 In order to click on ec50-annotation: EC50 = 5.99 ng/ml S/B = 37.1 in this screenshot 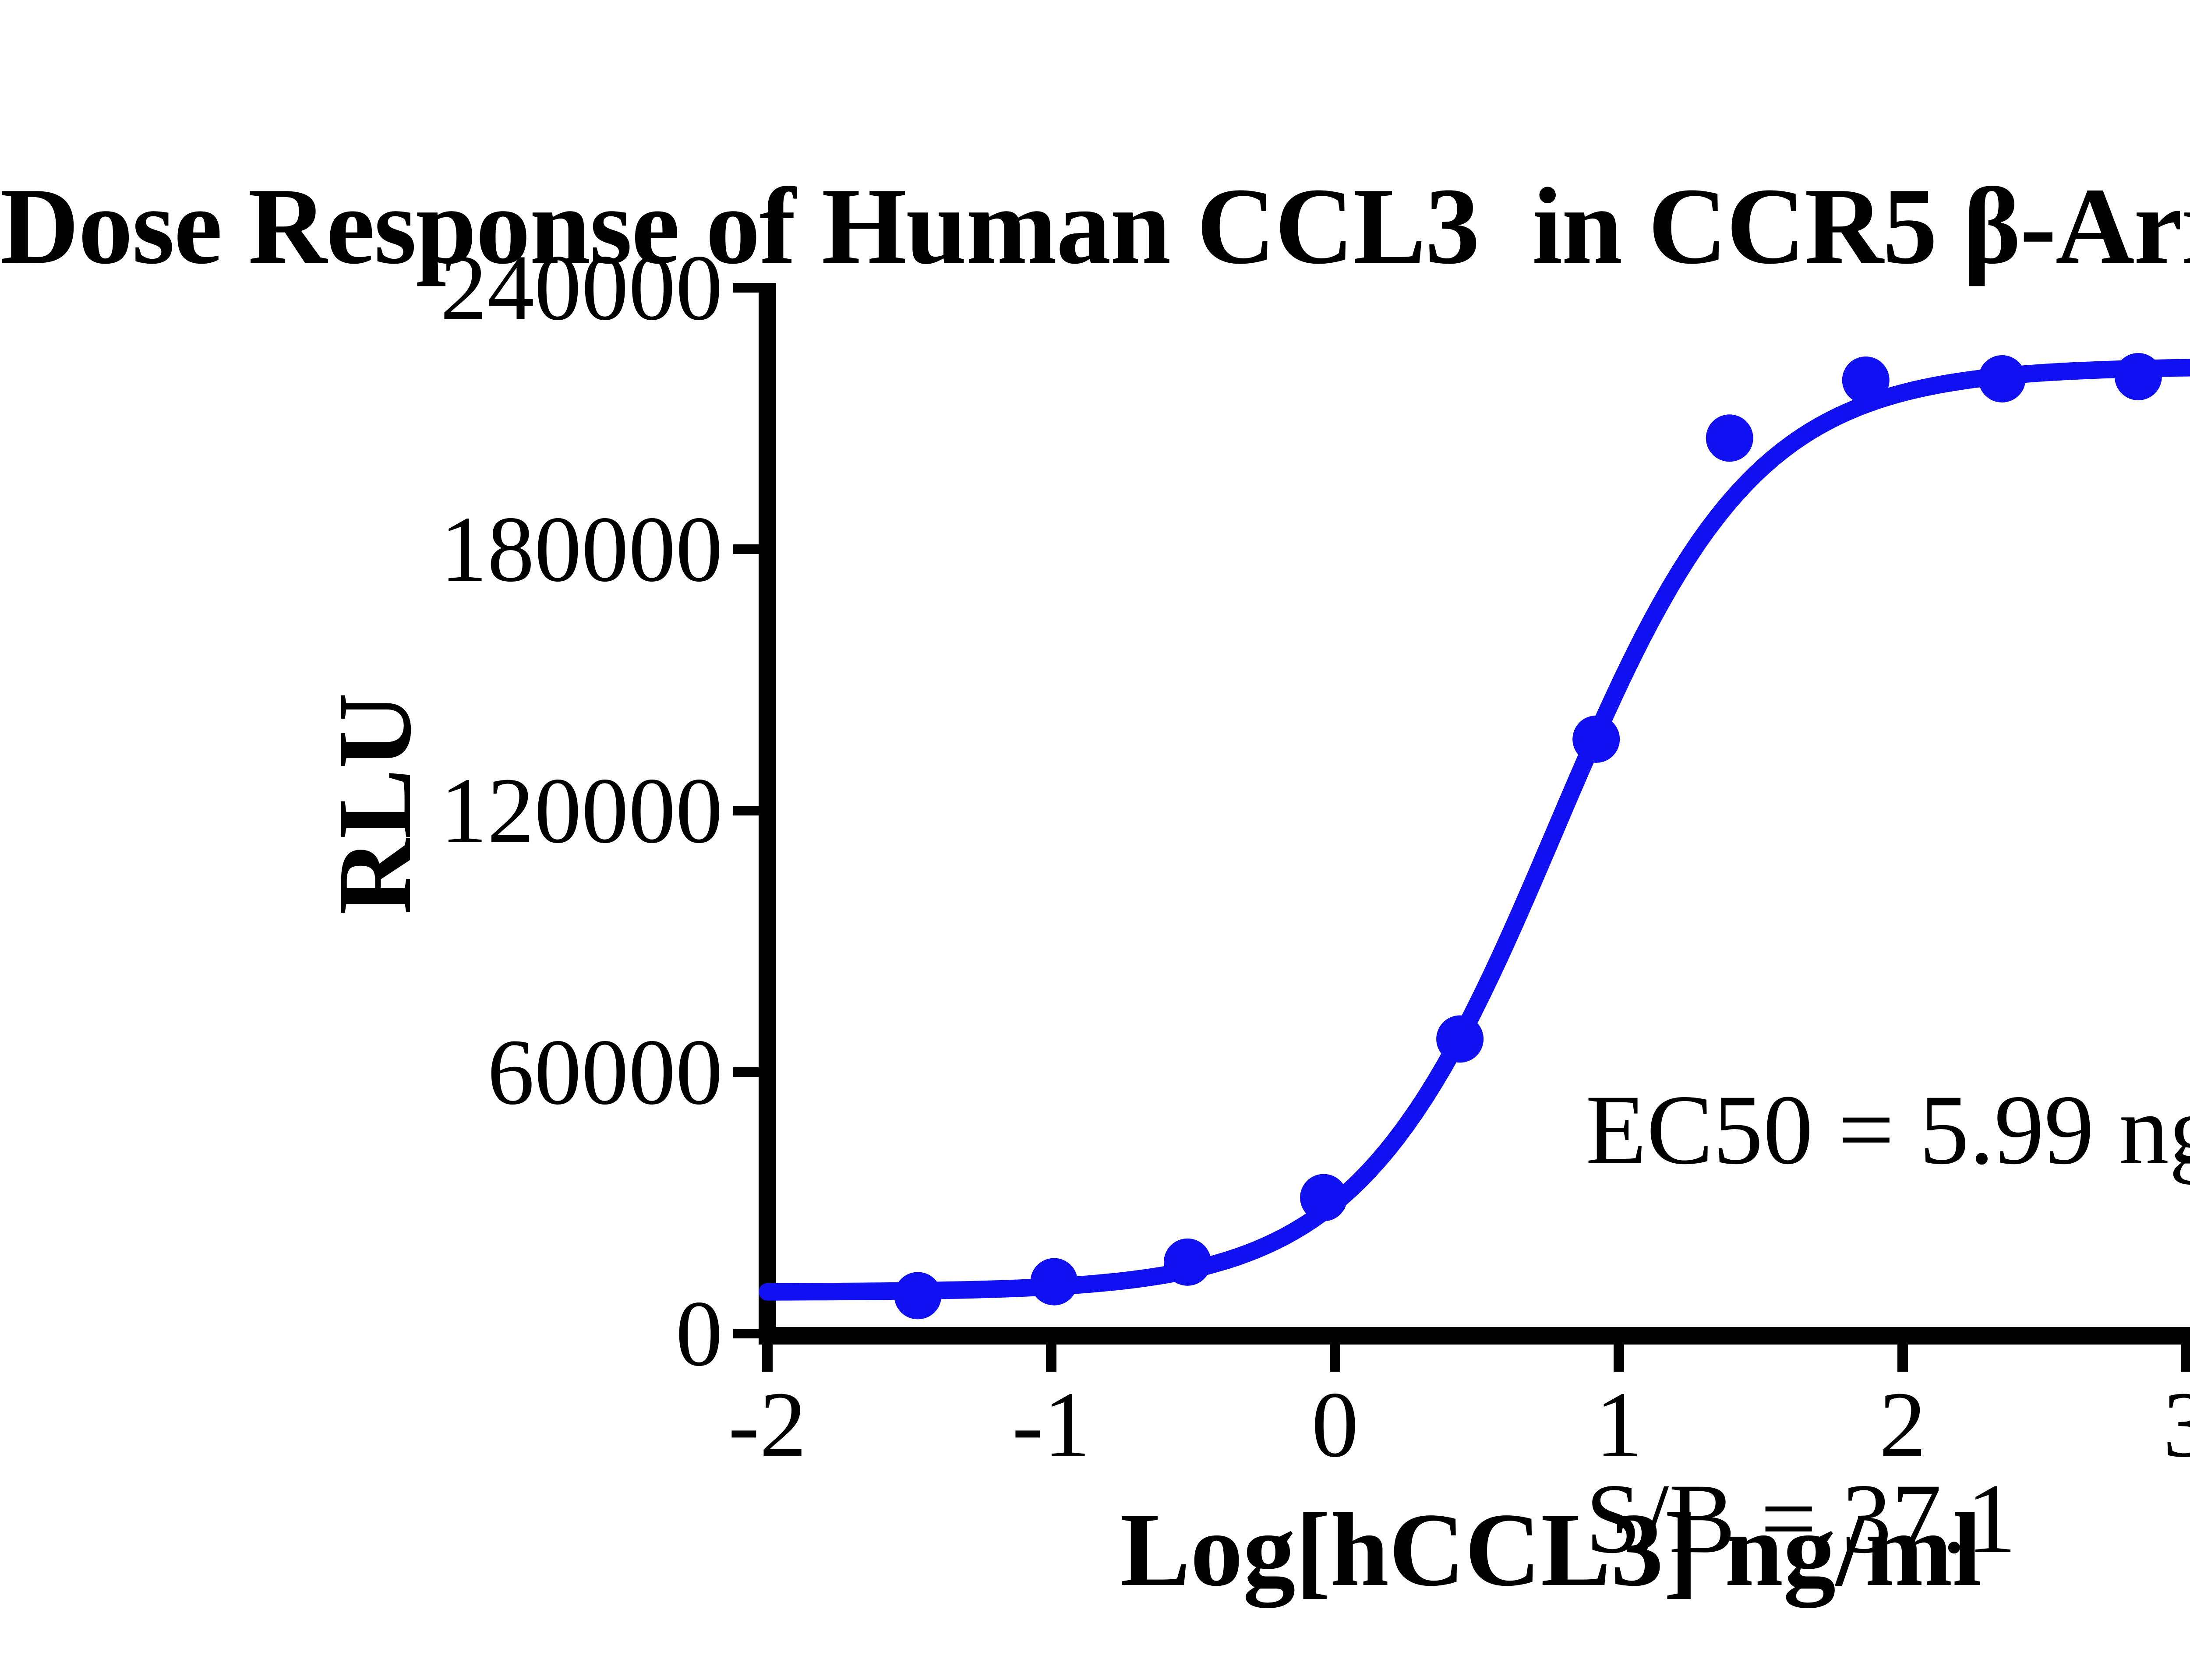, I will do `click(1888, 1243)`.